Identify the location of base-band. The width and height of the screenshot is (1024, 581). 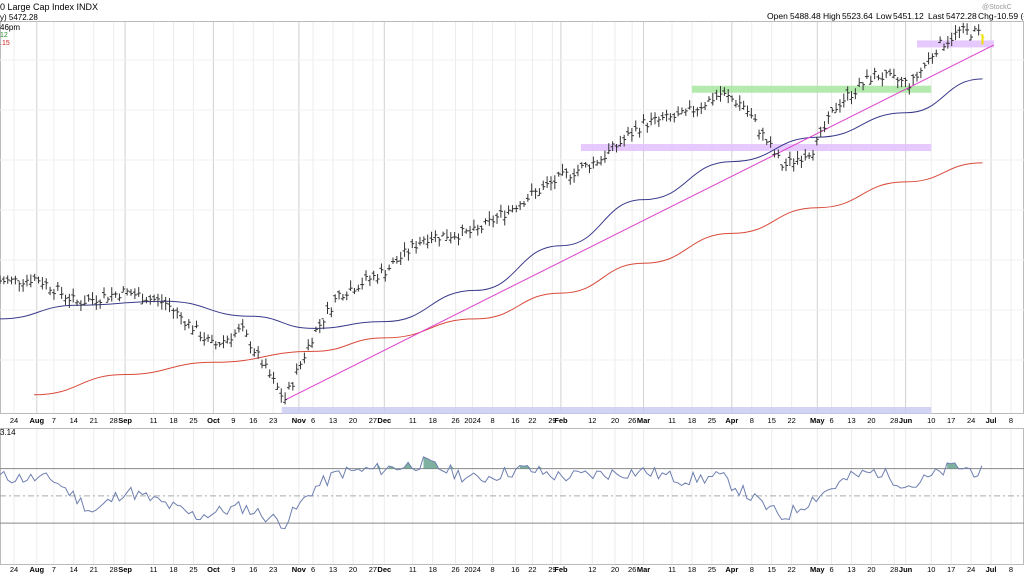
(606, 410).